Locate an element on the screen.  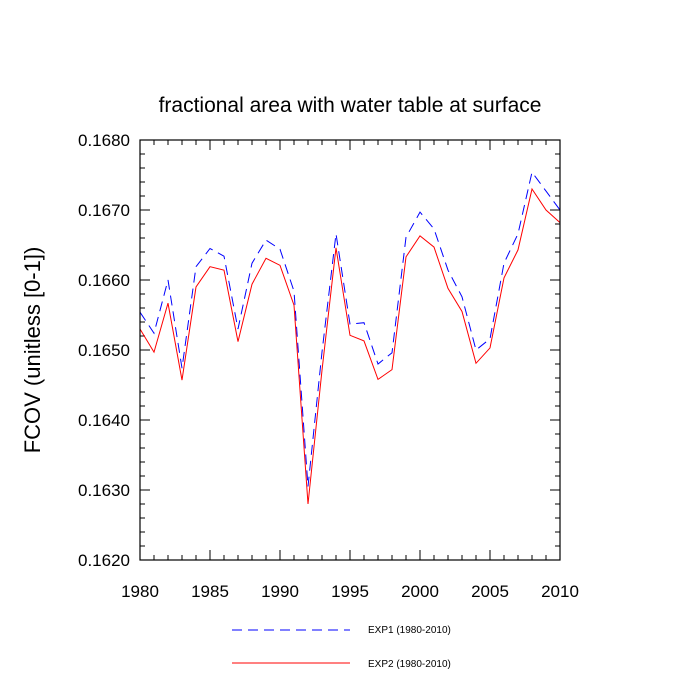
x-tick-labels: 1980 1985 1990 1995 2000 2005 2010 is located at coordinates (350, 591).